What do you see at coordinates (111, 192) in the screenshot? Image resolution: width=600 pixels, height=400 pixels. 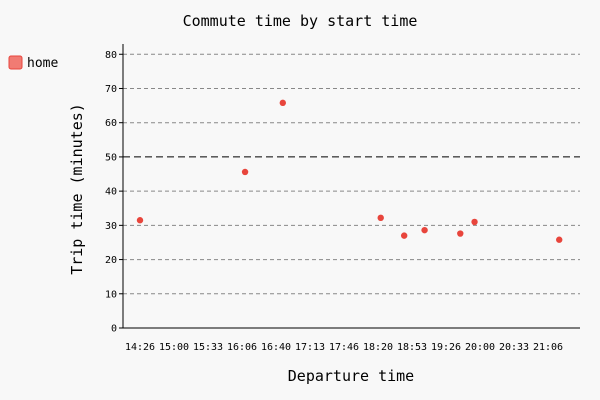 I see `y-tick-label: 40` at bounding box center [111, 192].